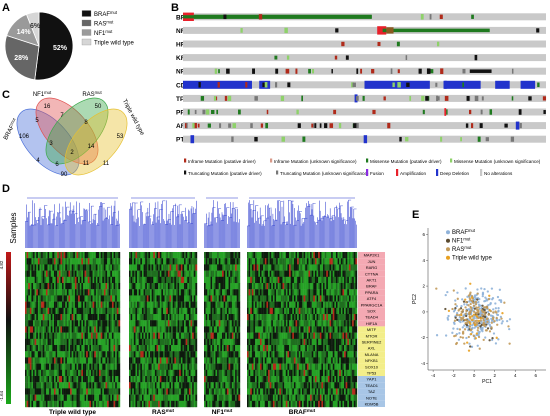 Image resolution: width=550 pixels, height=416 pixels. I want to click on legend-entry: No alterations, so click(498, 173).